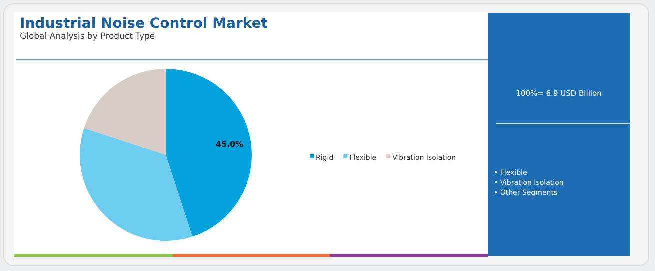 The height and width of the screenshot is (271, 655). I want to click on data-label: 45.0%, so click(230, 145).